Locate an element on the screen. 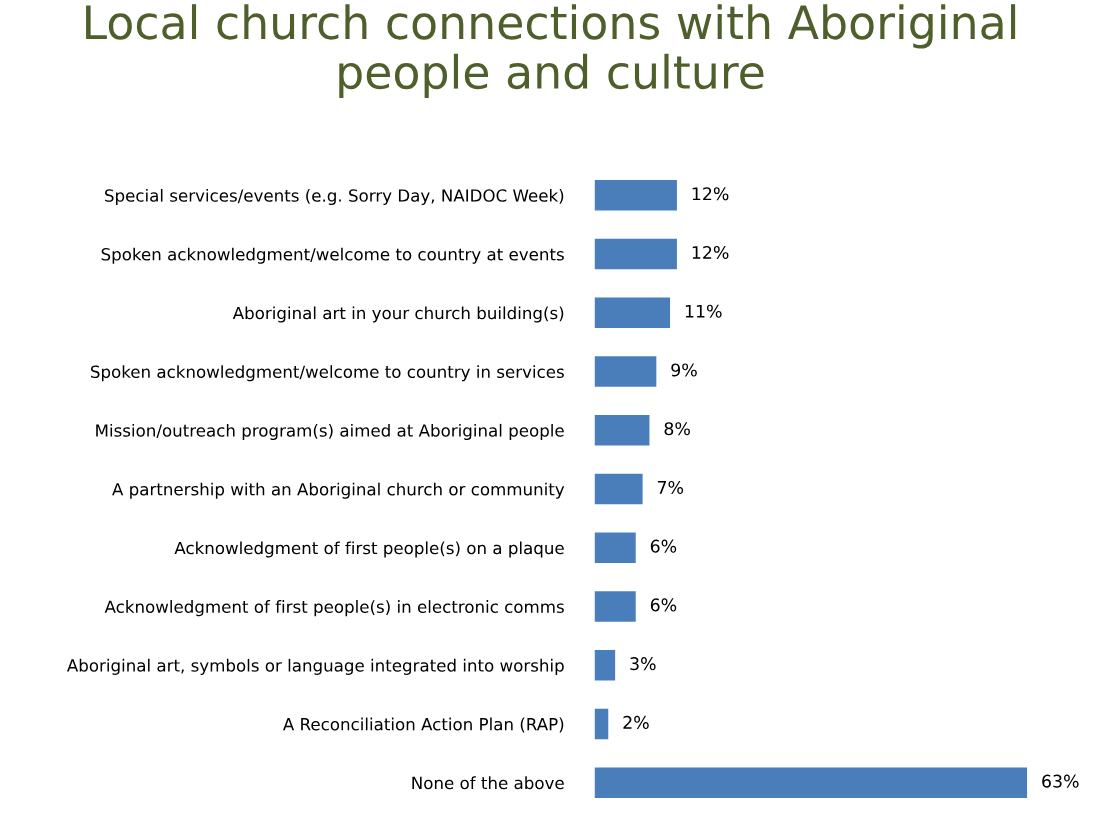 The height and width of the screenshot is (833, 1101). y-tick-label: Spoken acknowledgment/welcome to country at events is located at coordinates (332, 255).